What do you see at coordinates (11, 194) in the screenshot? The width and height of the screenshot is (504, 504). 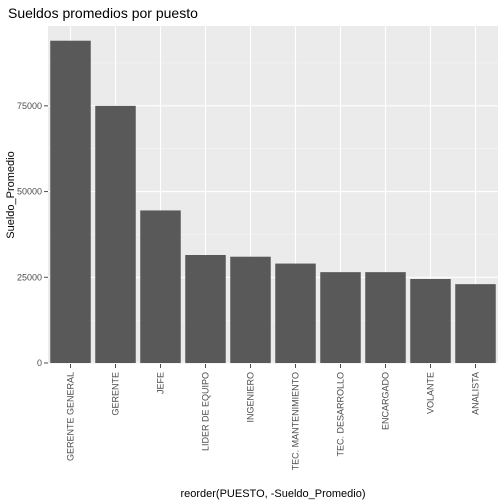 I see `y-axis-title: Sueldo_Promedio` at bounding box center [11, 194].